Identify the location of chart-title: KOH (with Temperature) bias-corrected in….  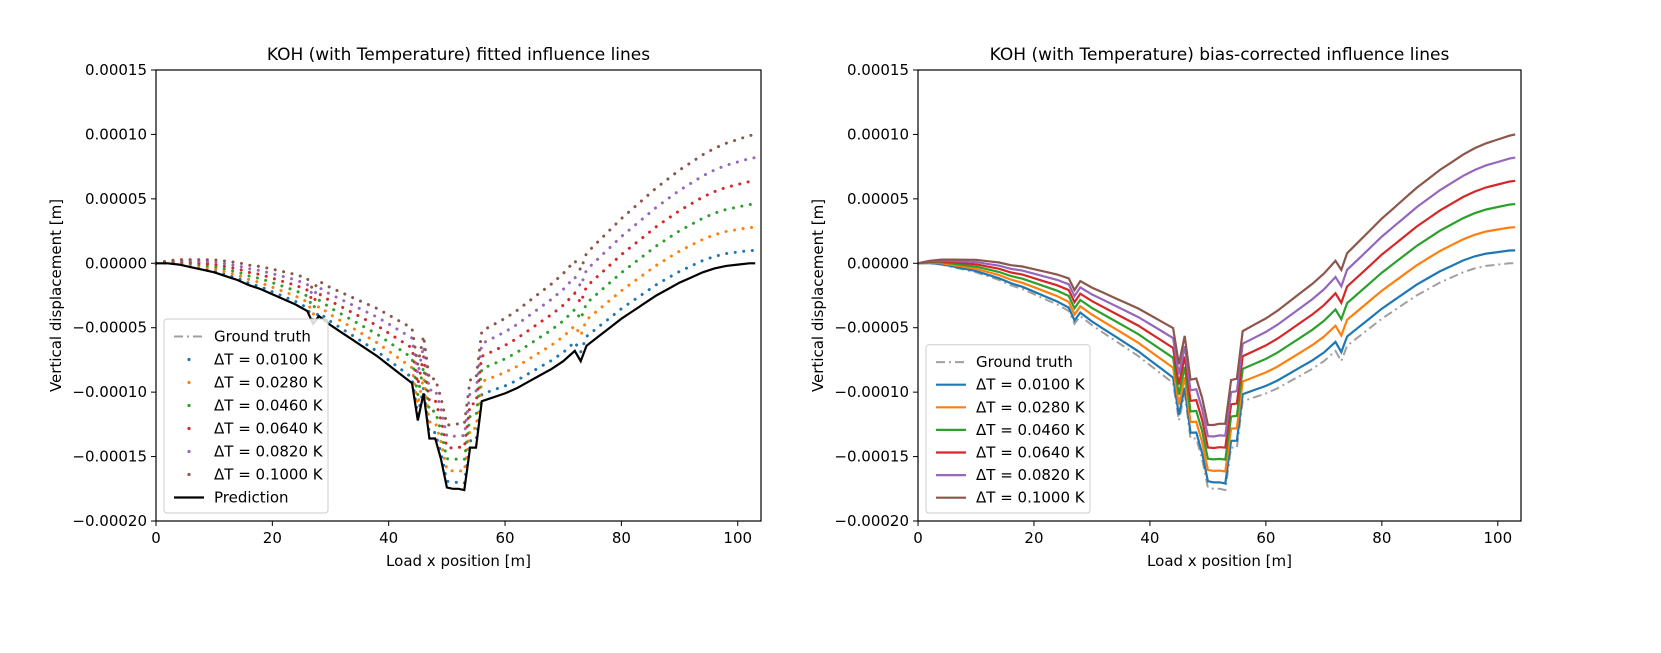
(1220, 55).